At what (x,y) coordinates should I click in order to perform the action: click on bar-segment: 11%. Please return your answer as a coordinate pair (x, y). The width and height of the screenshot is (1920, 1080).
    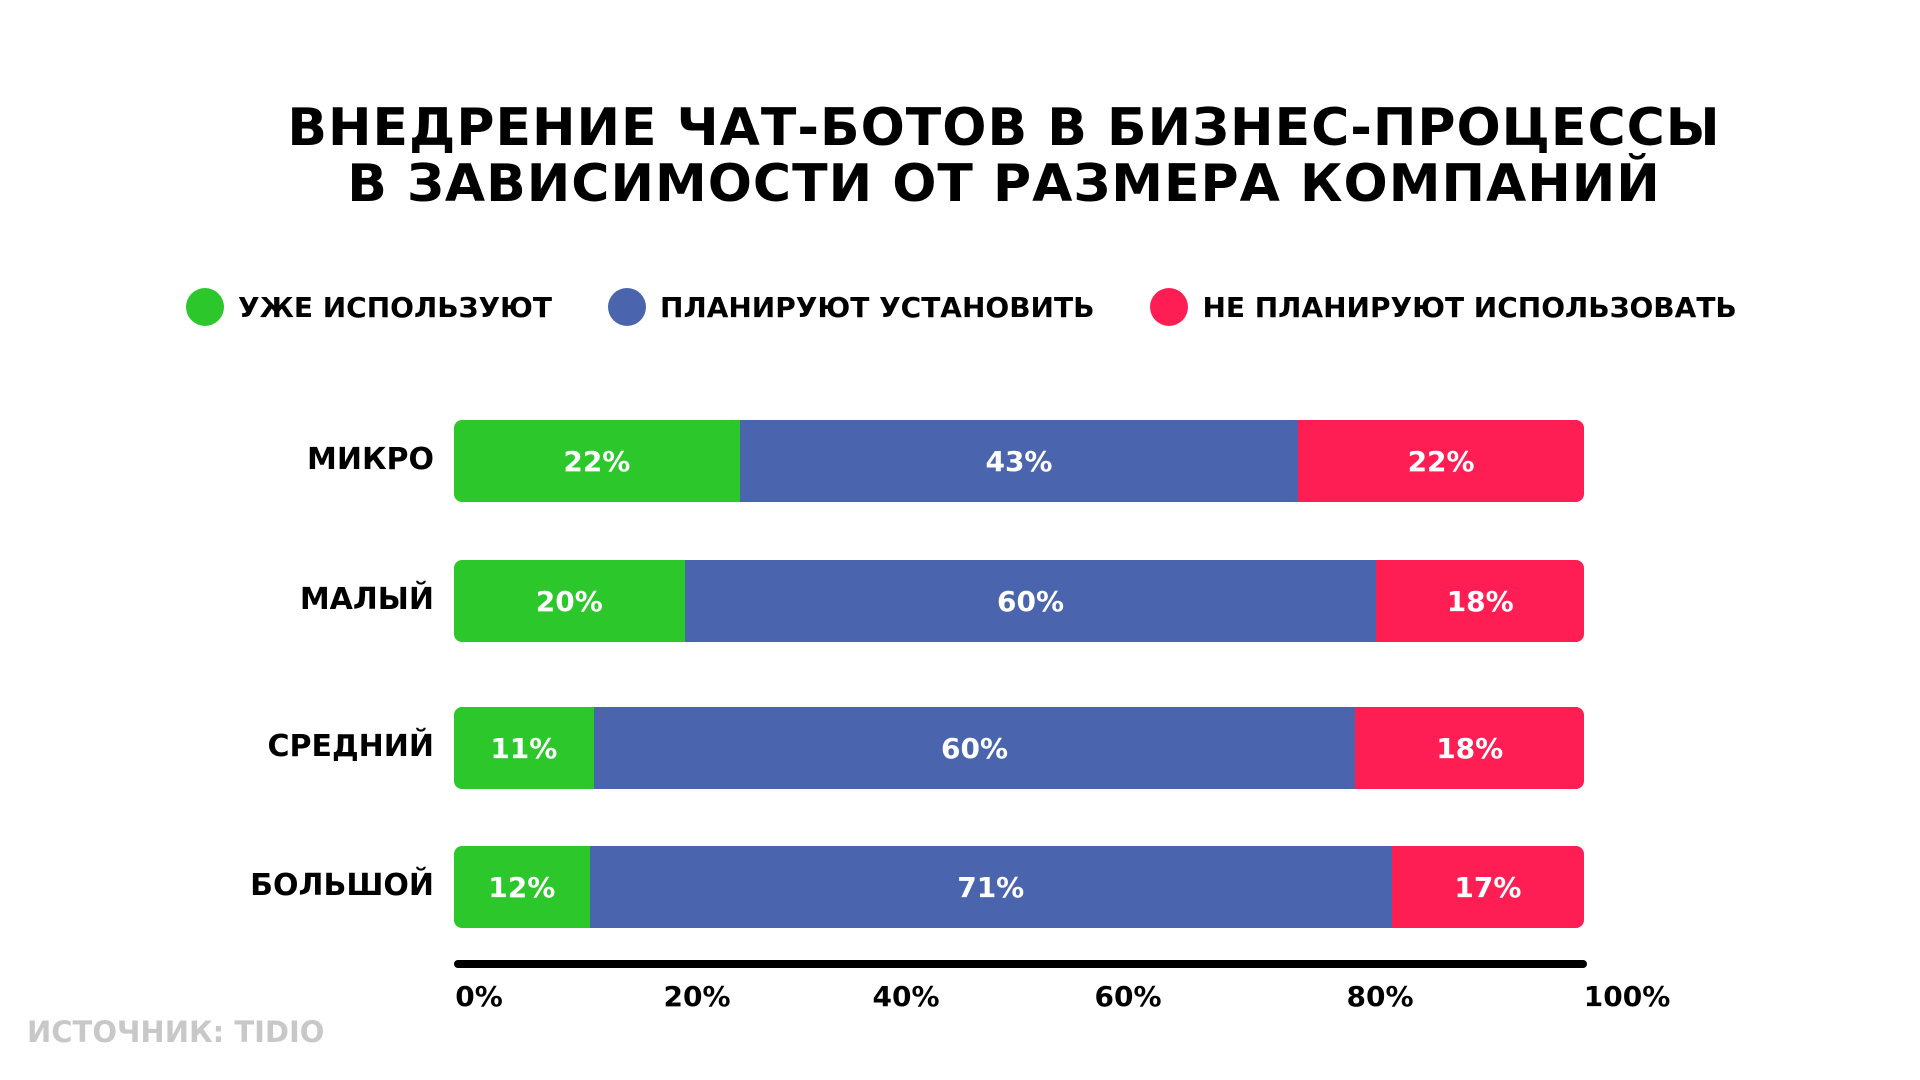
    Looking at the image, I should click on (524, 748).